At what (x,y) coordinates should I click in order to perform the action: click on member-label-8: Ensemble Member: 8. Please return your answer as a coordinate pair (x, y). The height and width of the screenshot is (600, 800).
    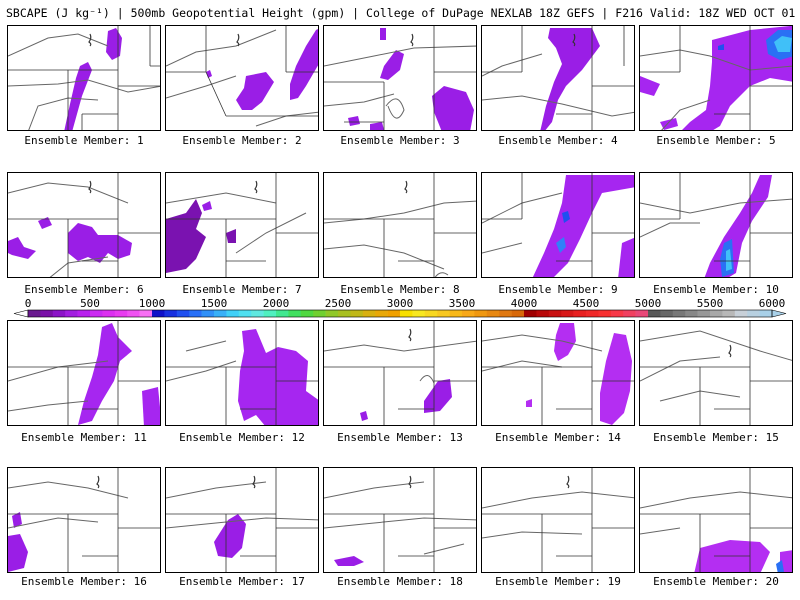
    Looking at the image, I should click on (400, 289).